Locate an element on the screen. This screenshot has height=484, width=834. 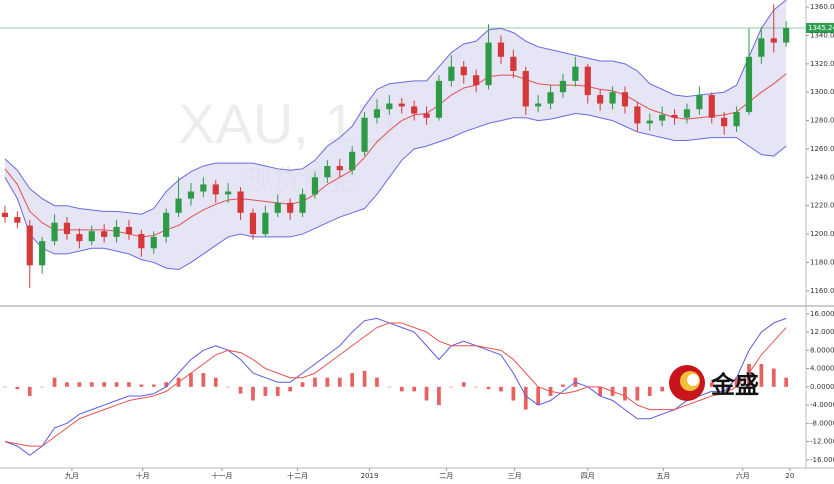
y-tick-label: 1280.00 is located at coordinates (822, 121).